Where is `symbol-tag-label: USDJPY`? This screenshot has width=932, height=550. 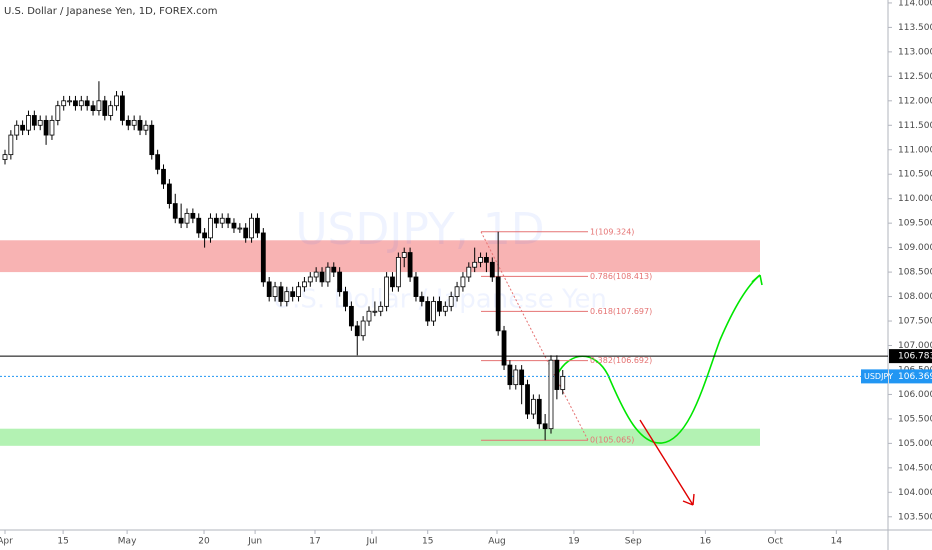
symbol-tag-label: USDJPY is located at coordinates (878, 376).